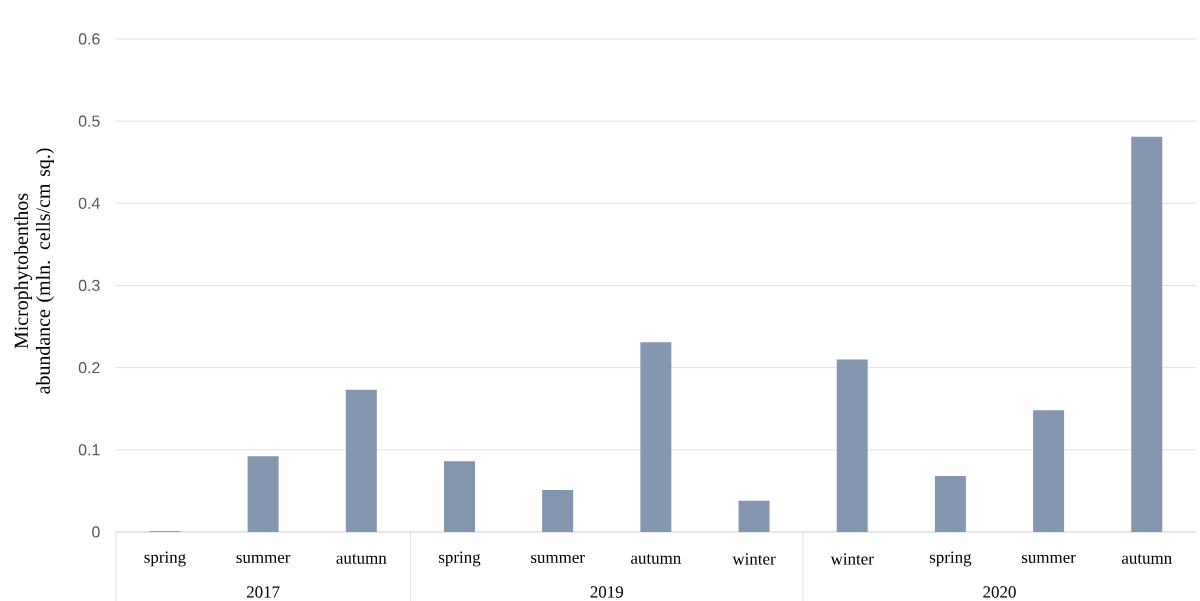 This screenshot has height=601, width=1200. I want to click on text: 2020, so click(999, 592).